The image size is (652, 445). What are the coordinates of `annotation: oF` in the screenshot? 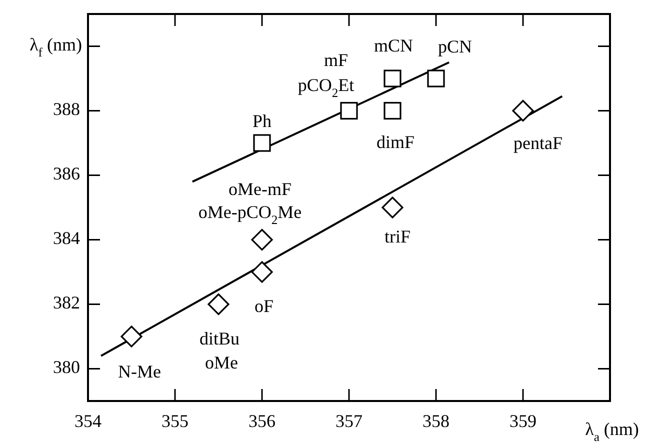 It's located at (264, 306).